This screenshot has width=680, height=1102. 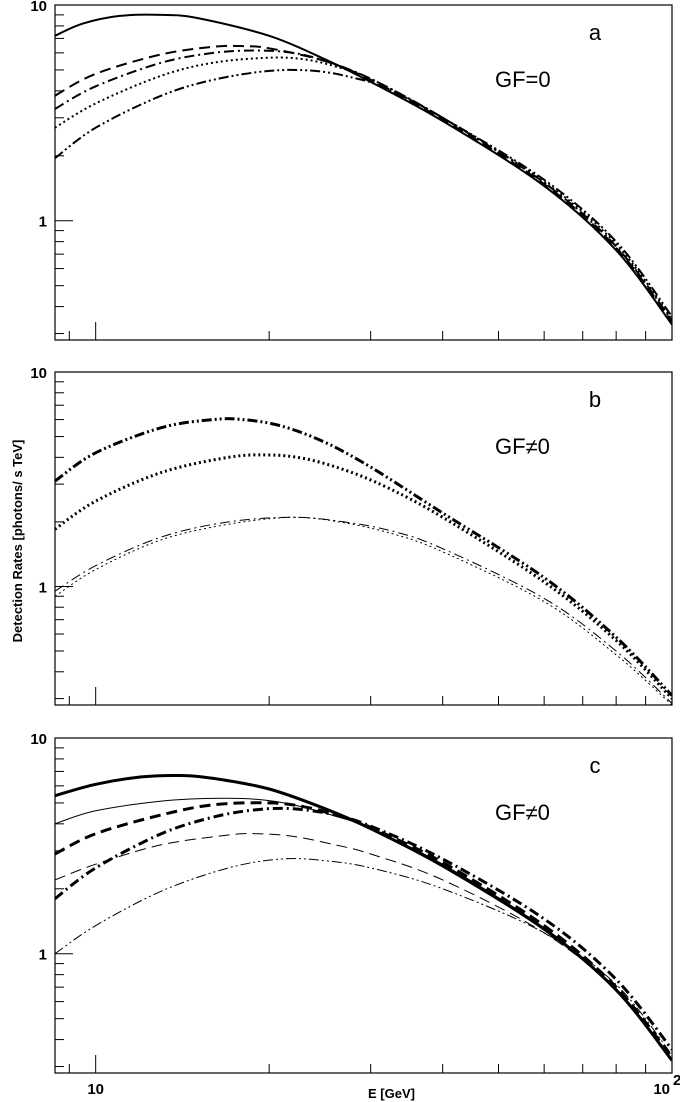 I want to click on x-axis-title: E [GeV], so click(x=391, y=1093).